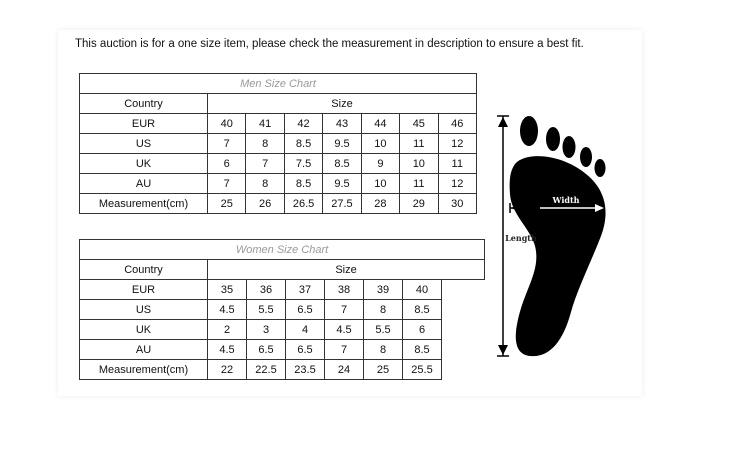  What do you see at coordinates (422, 369) in the screenshot?
I see `size-cell: 25.5` at bounding box center [422, 369].